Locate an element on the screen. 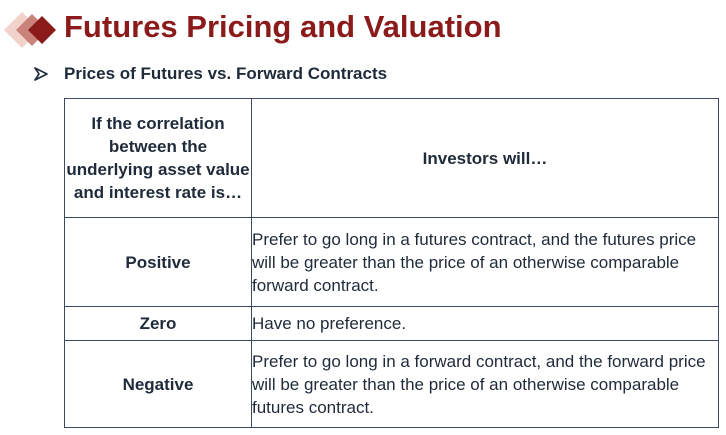  section-heading: Prices of Futures vs. Forward Contracts is located at coordinates (210, 74).